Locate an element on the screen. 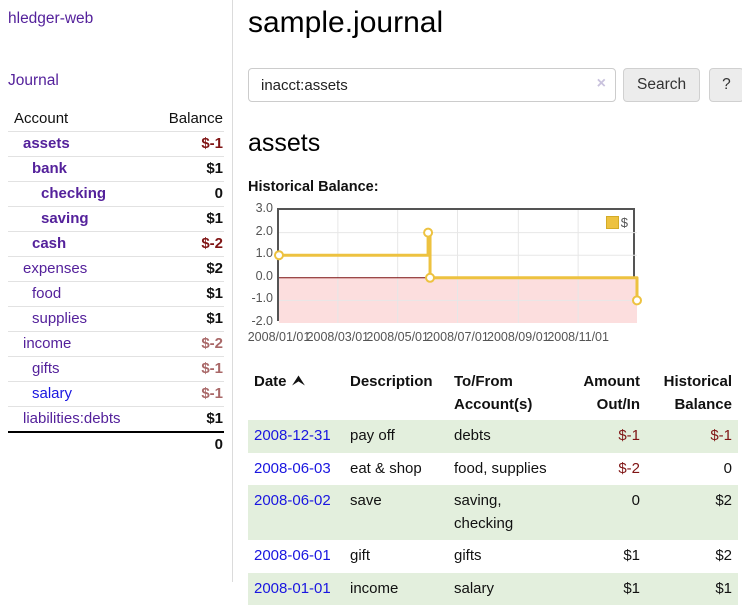 The height and width of the screenshot is (605, 742). chart-plot-area: $ is located at coordinates (456, 264).